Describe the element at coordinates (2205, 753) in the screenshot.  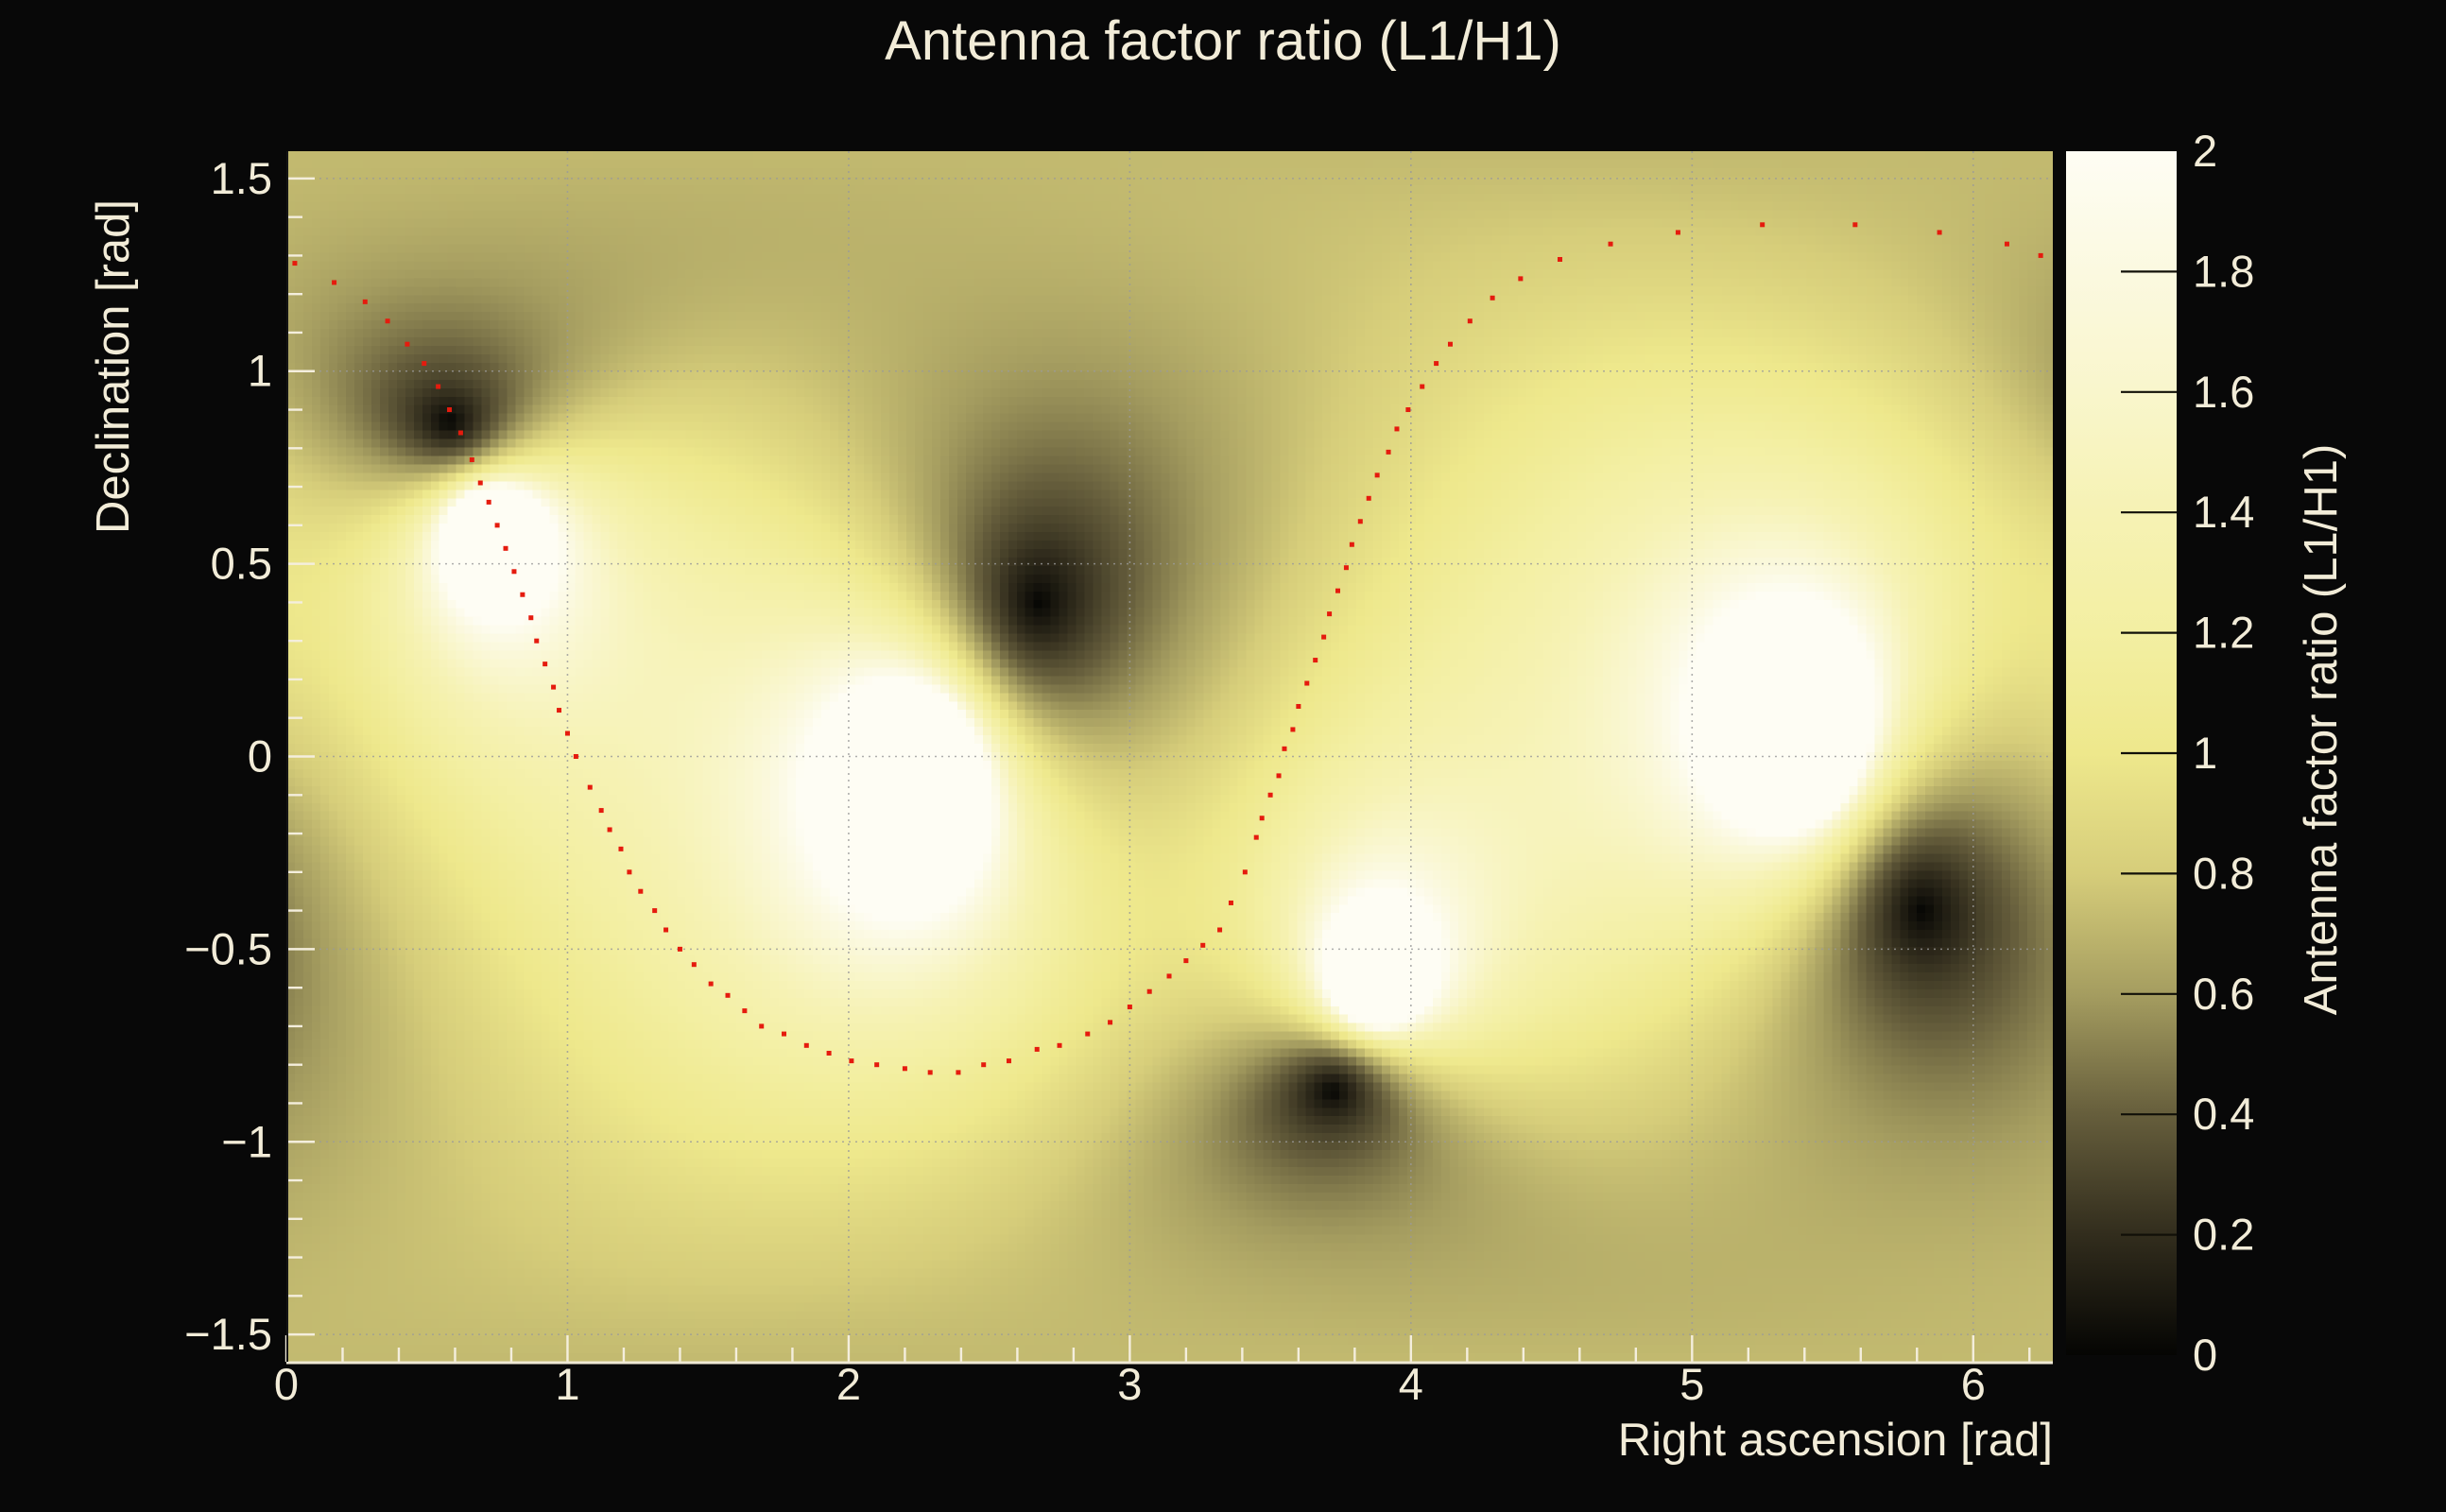
I see `colorbar-tick-label: 1` at that location.